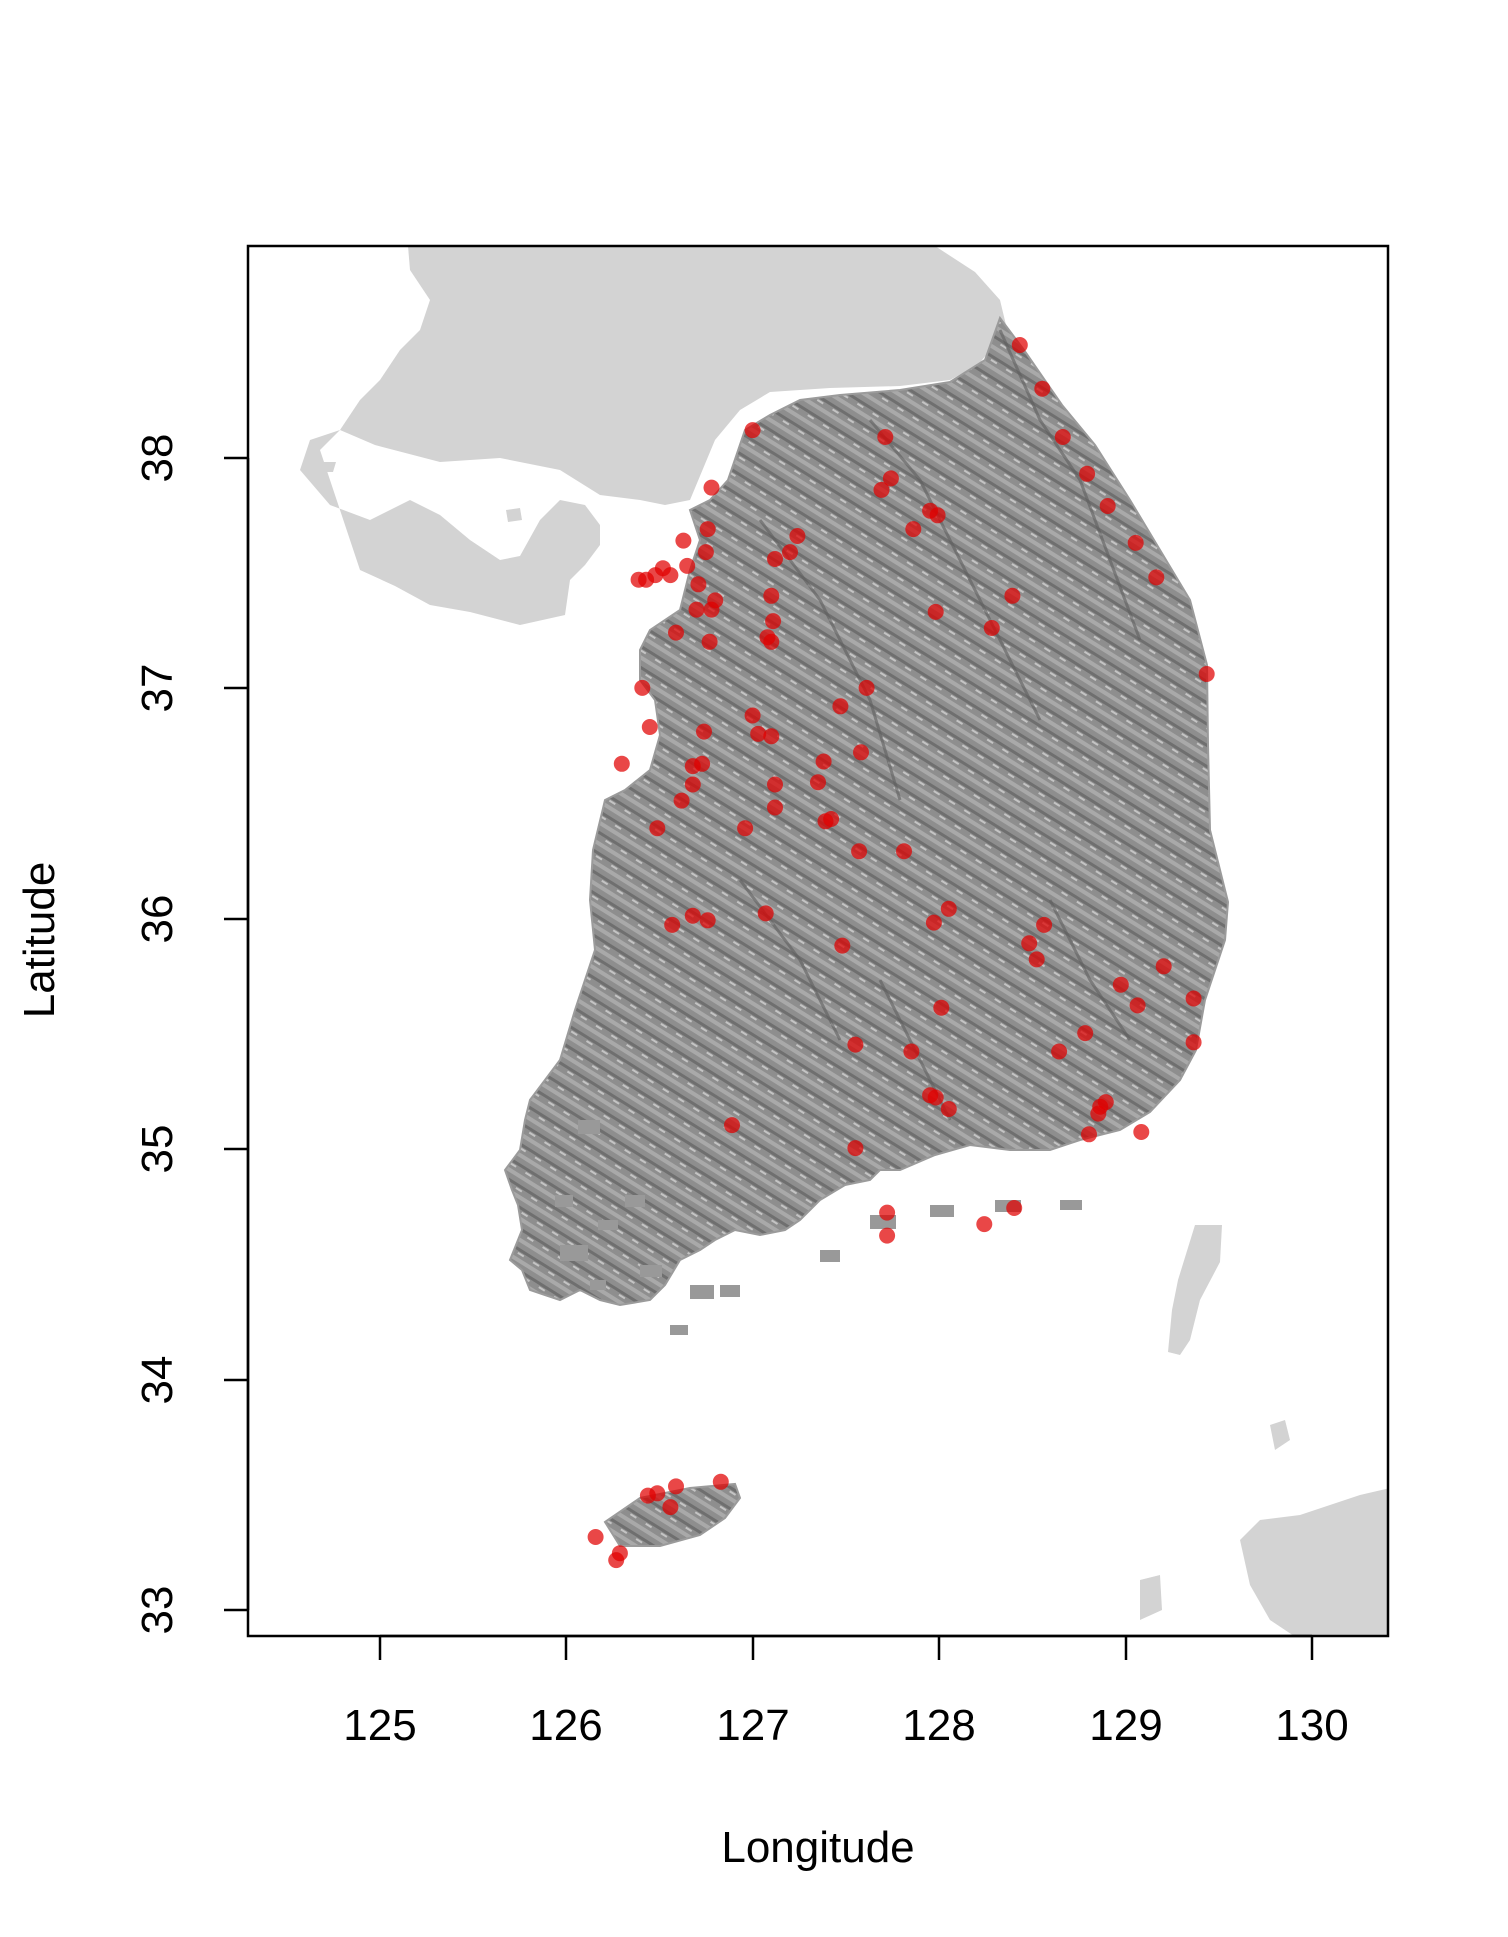 This screenshot has width=1508, height=1937. Describe the element at coordinates (157, 1610) in the screenshot. I see `y-tick-label: 33` at that location.